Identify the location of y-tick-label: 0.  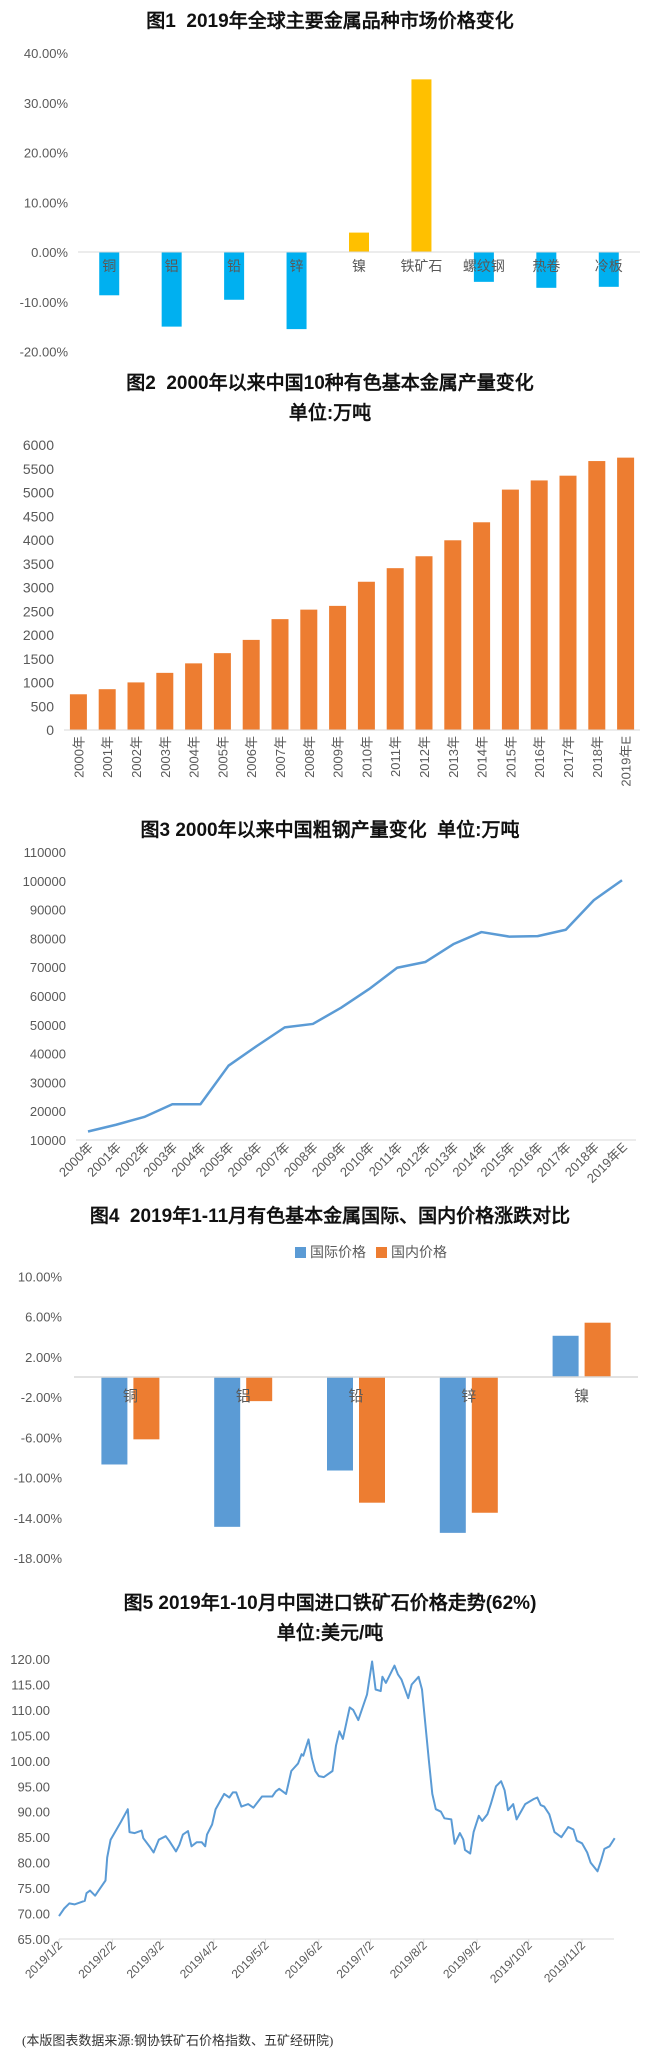
(50, 730).